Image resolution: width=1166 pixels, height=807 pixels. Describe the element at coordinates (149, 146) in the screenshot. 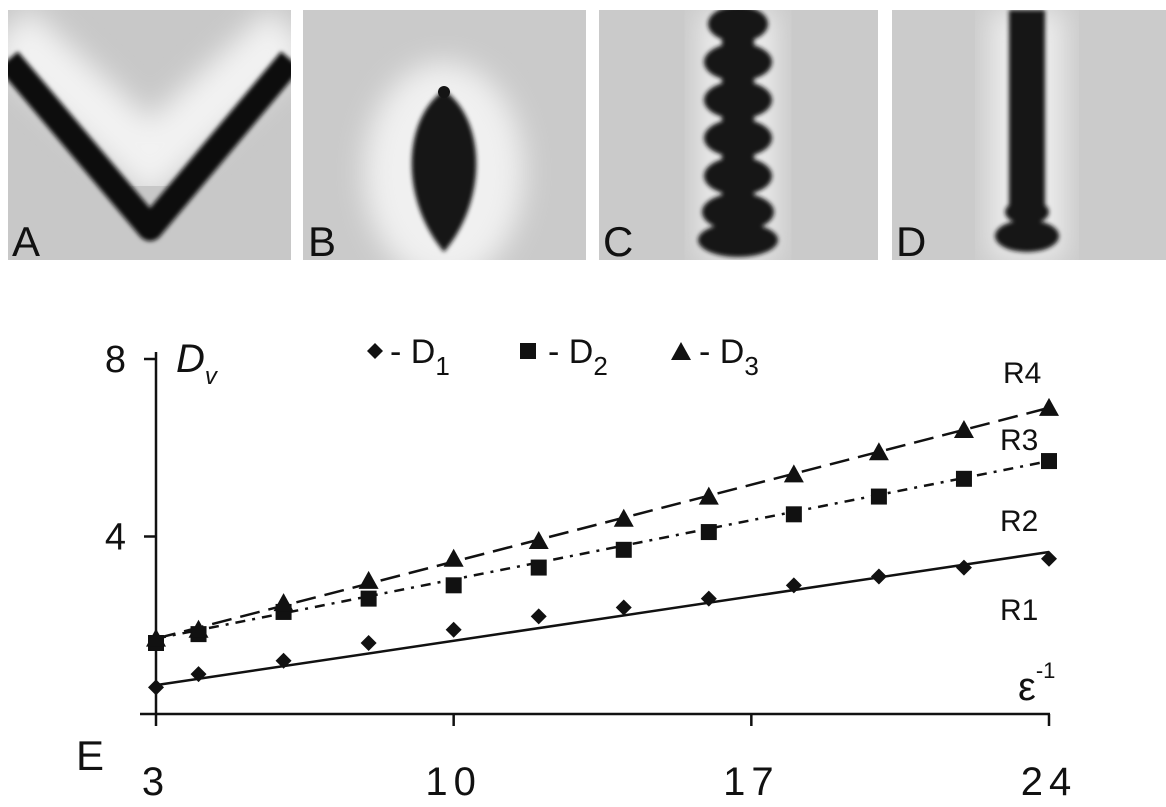

I see `v-shape` at that location.